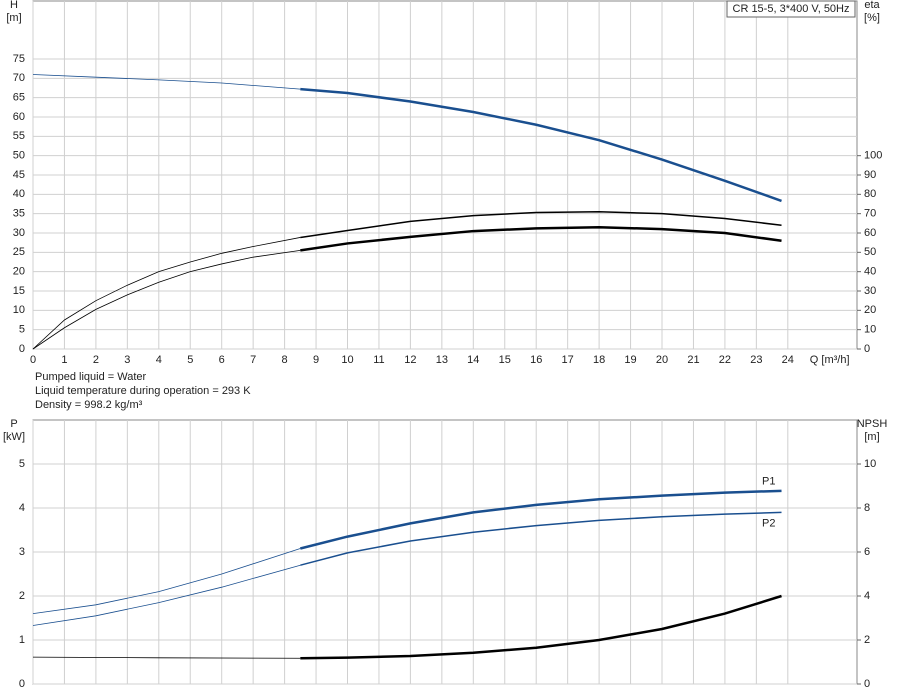  Describe the element at coordinates (693, 360) in the screenshot. I see `x-tick-label: 21` at that location.